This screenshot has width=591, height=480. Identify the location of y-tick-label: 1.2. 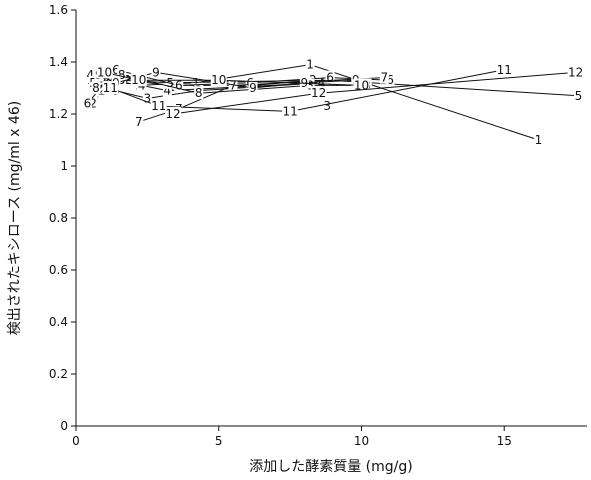
(58, 114).